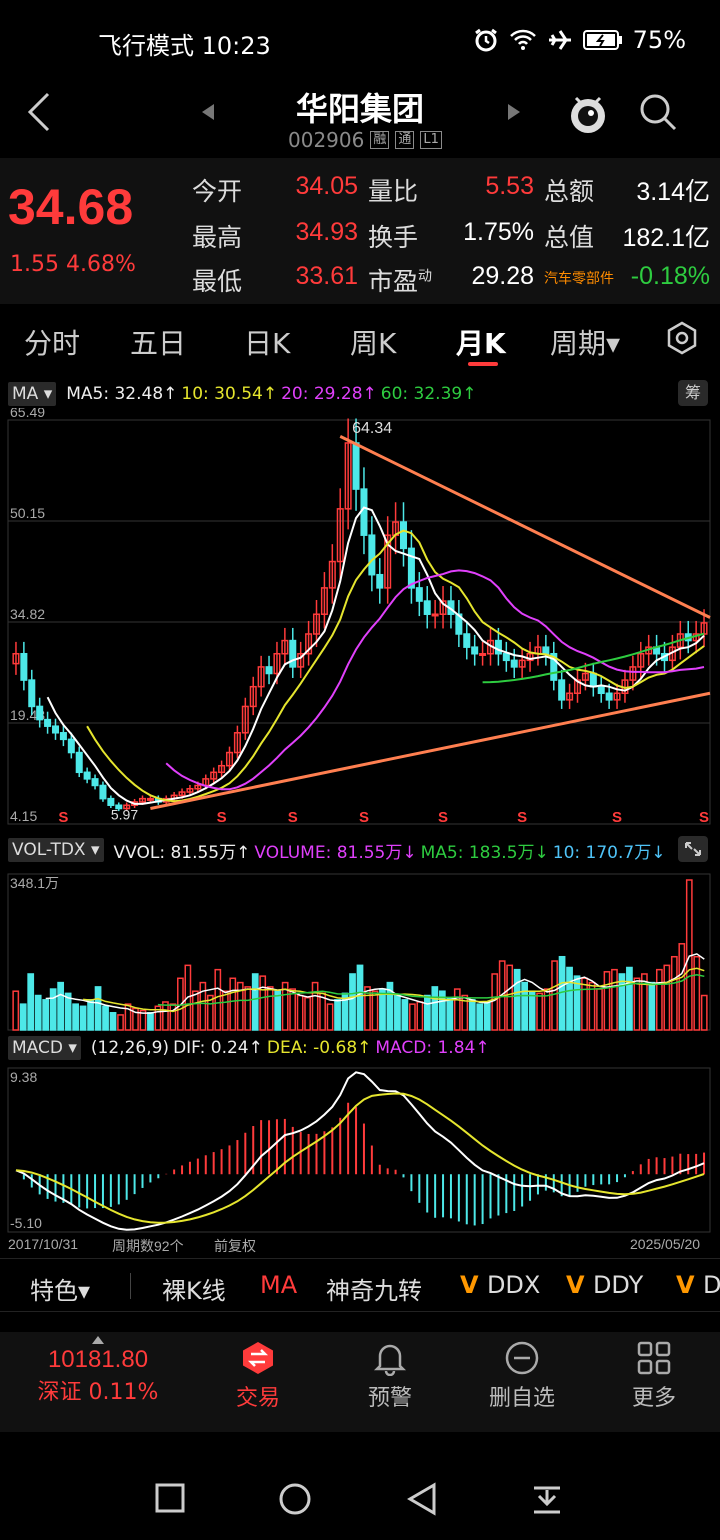 The image size is (720, 1540). I want to click on expand-icon, so click(693, 849).